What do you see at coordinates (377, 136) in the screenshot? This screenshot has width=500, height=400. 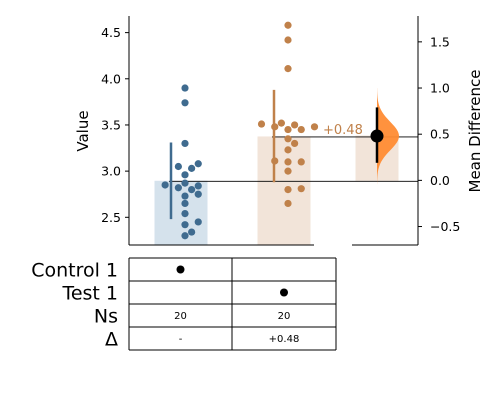 I see `effect-size-point` at bounding box center [377, 136].